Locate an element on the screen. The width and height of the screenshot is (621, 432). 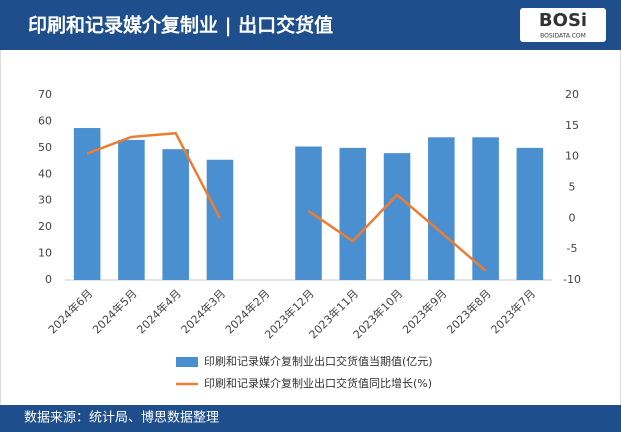
logo-box is located at coordinates (563, 25).